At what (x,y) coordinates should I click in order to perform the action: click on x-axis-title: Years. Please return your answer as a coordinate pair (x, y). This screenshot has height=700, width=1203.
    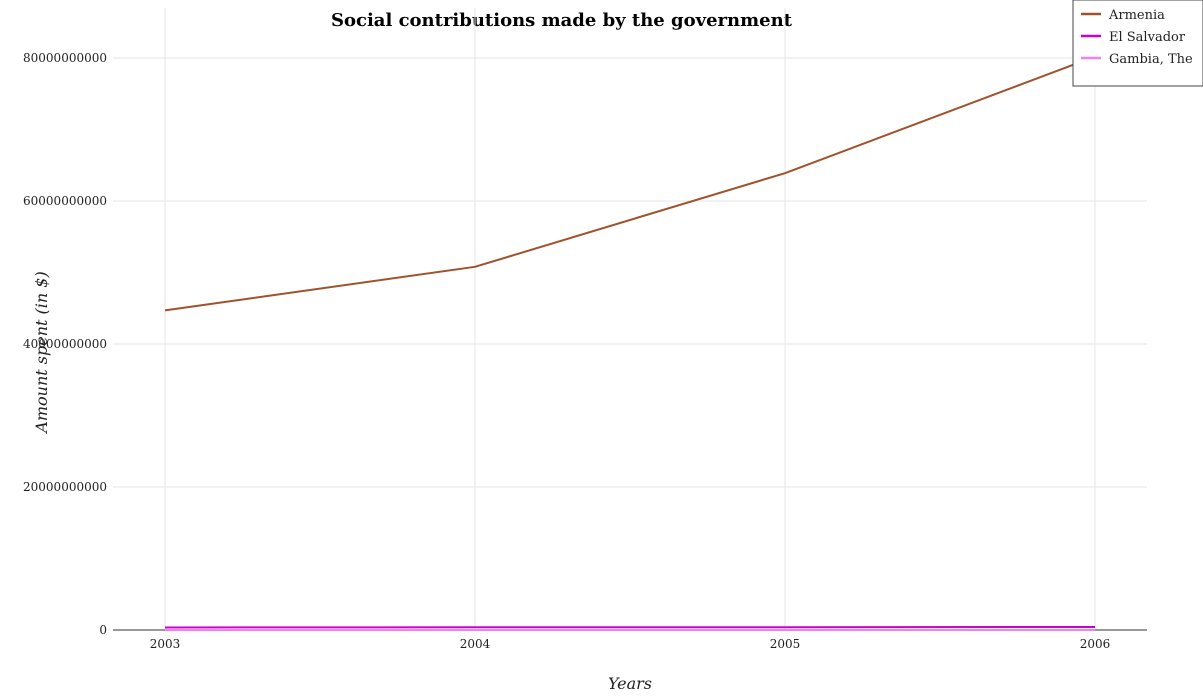
    Looking at the image, I should click on (630, 683).